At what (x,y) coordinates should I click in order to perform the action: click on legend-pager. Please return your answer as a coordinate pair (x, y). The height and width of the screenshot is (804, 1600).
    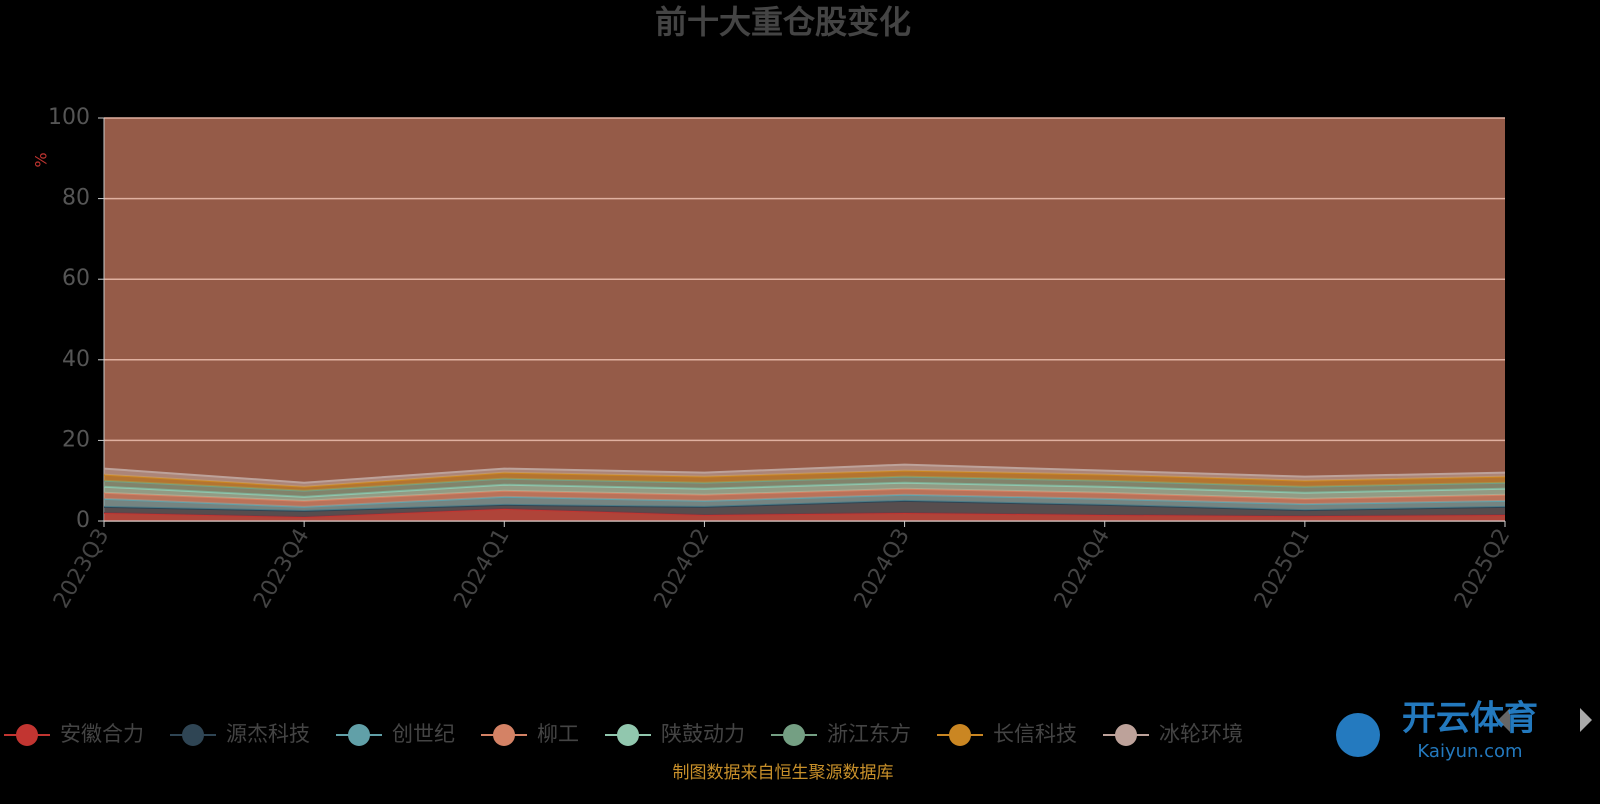
    Looking at the image, I should click on (1545, 720).